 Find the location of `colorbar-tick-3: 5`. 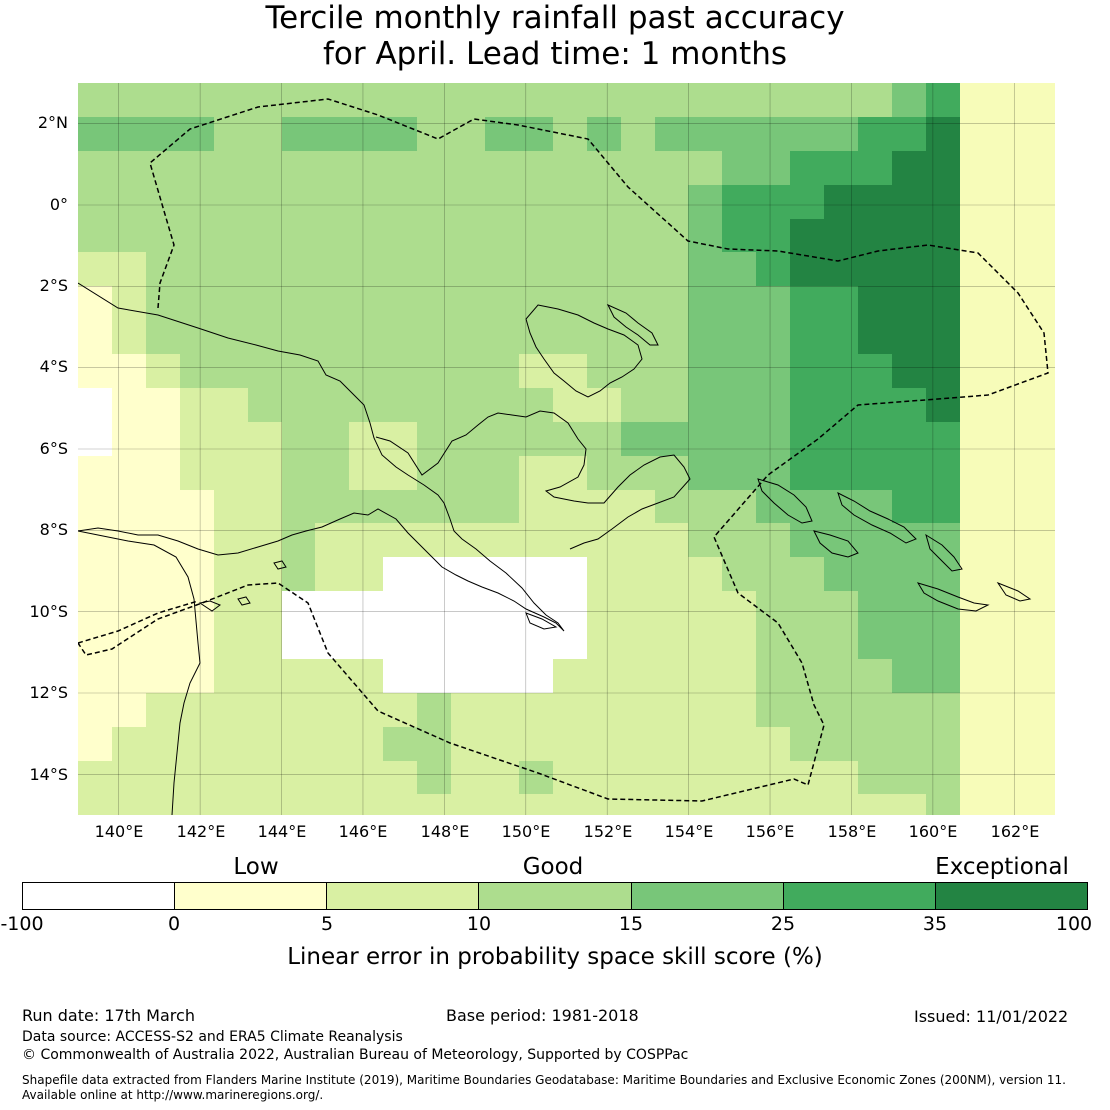

colorbar-tick-3: 5 is located at coordinates (327, 924).